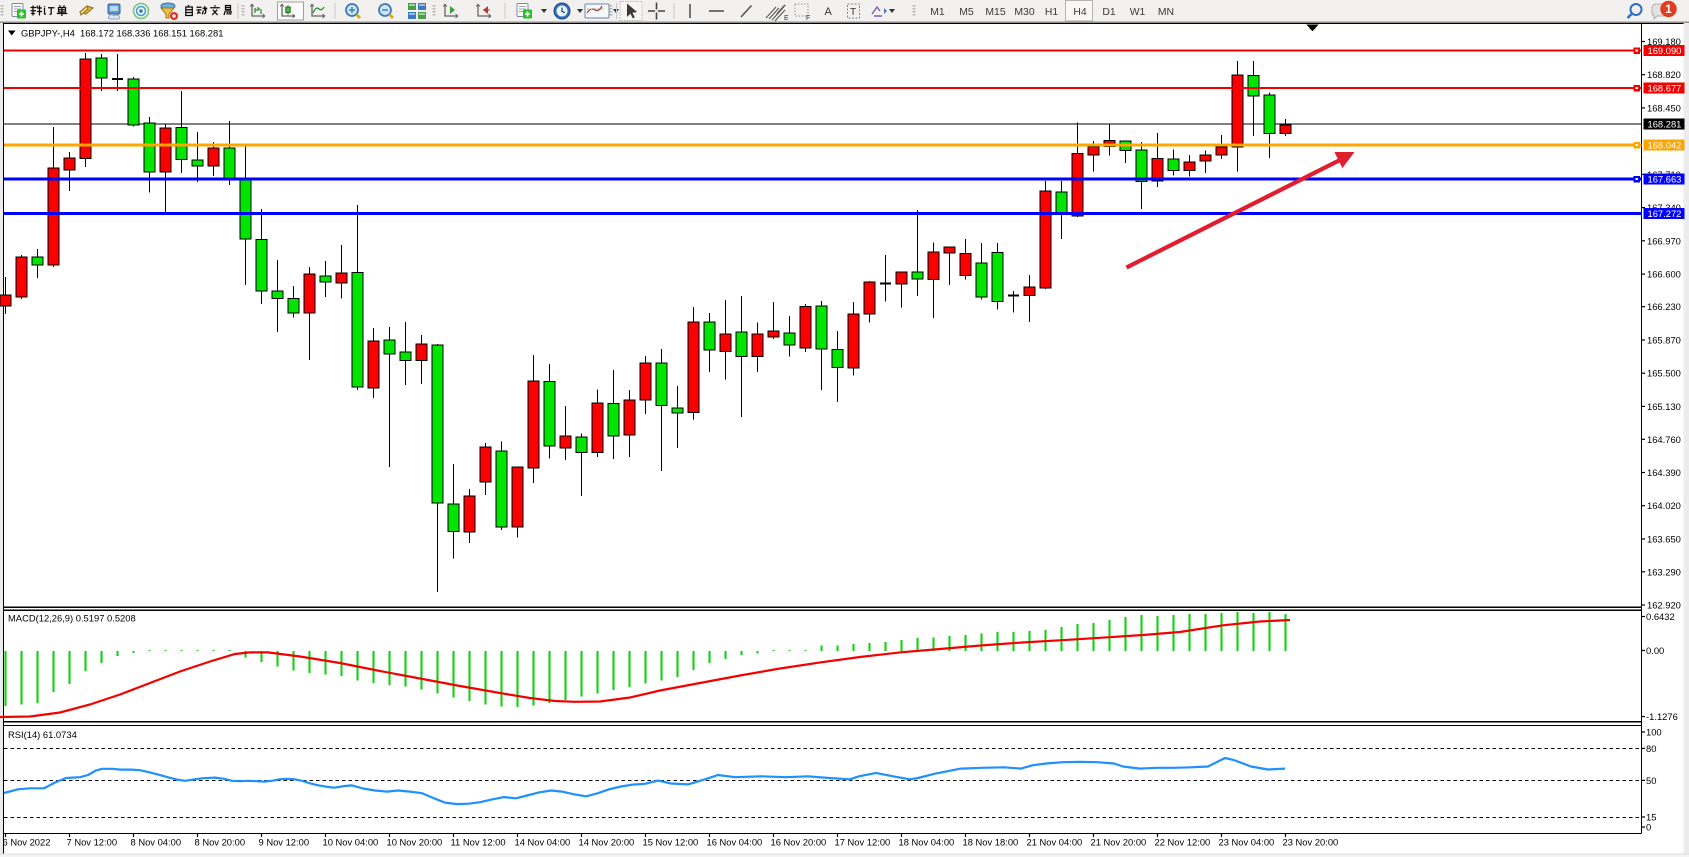 This screenshot has width=1689, height=857. I want to click on svg-text: 14 Nov 20:00, so click(607, 842).